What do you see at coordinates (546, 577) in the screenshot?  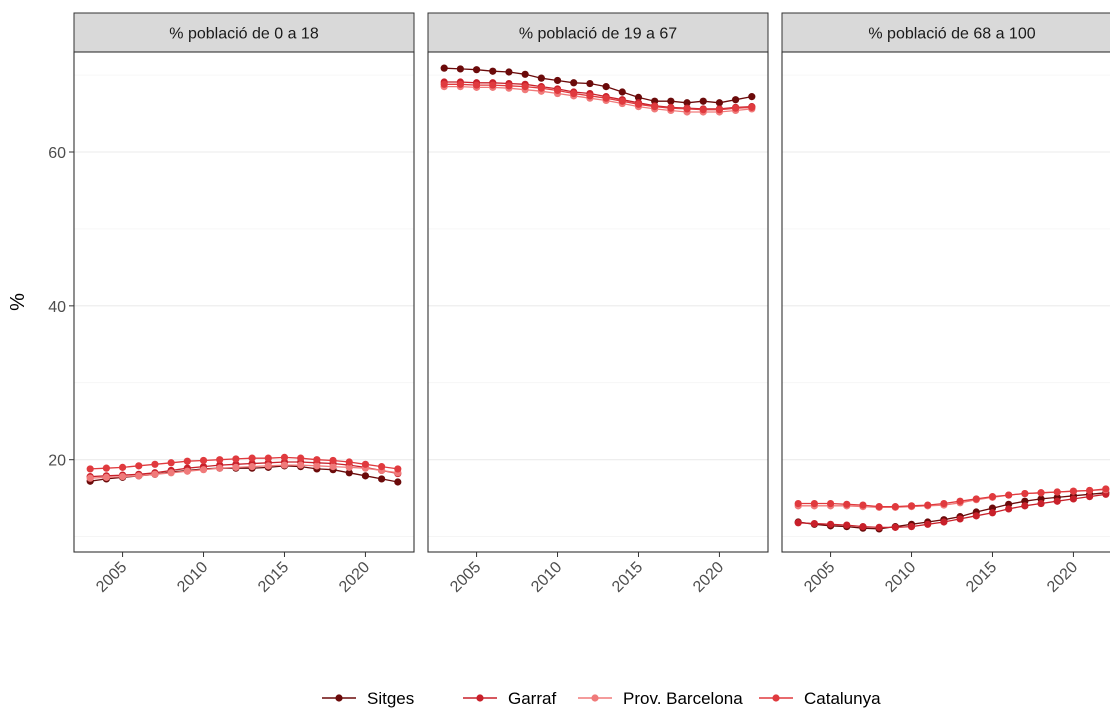 I see `x-tick-label: 2010` at bounding box center [546, 577].